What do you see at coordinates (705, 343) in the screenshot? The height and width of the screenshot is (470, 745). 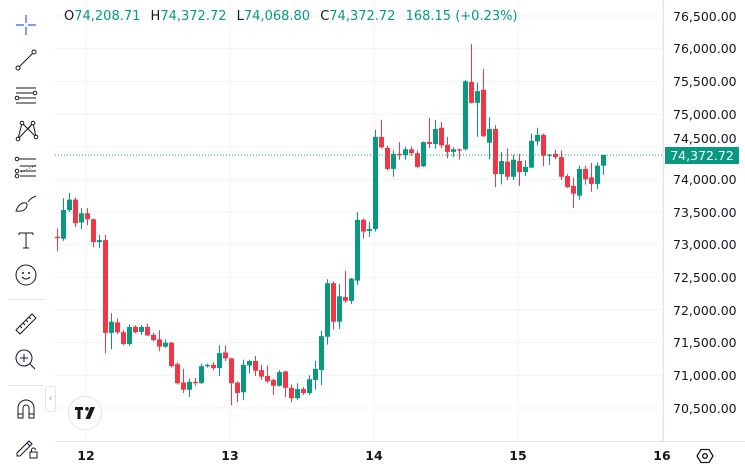 I see `price-tick-label: 71,500.00` at bounding box center [705, 343].